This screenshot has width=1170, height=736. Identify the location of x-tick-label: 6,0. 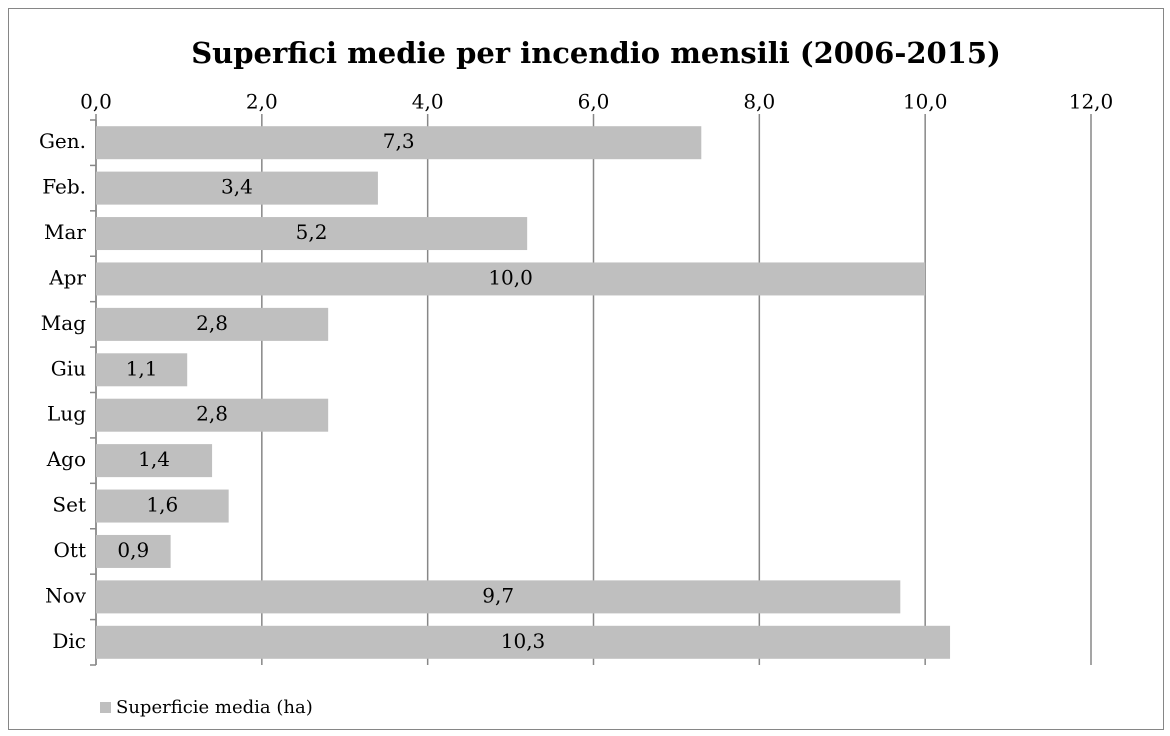
(594, 102).